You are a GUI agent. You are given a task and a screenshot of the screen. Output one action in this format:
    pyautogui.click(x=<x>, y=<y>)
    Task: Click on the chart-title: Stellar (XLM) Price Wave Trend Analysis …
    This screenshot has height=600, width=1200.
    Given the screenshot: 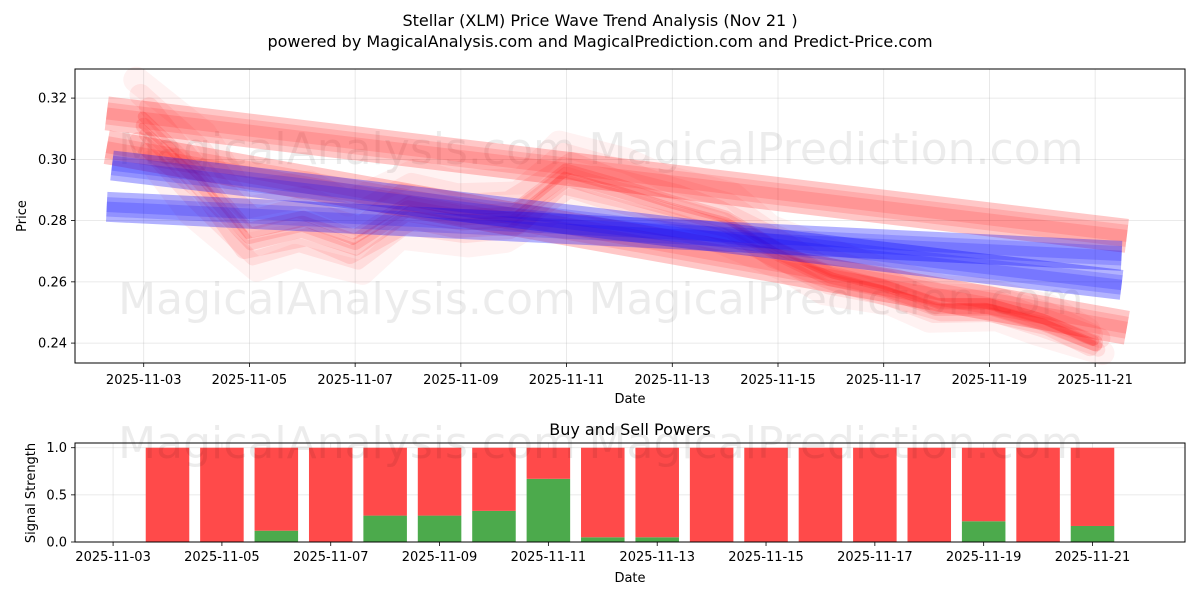 What is the action you would take?
    pyautogui.click(x=599, y=20)
    